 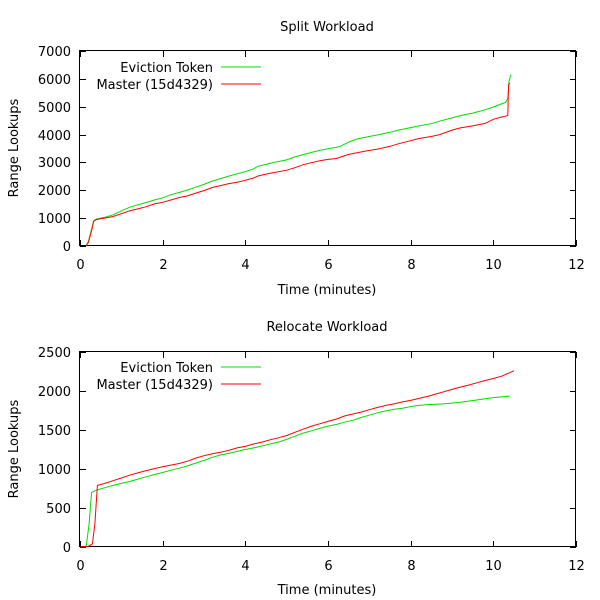 I want to click on chart-title: Split Workload, so click(x=327, y=27).